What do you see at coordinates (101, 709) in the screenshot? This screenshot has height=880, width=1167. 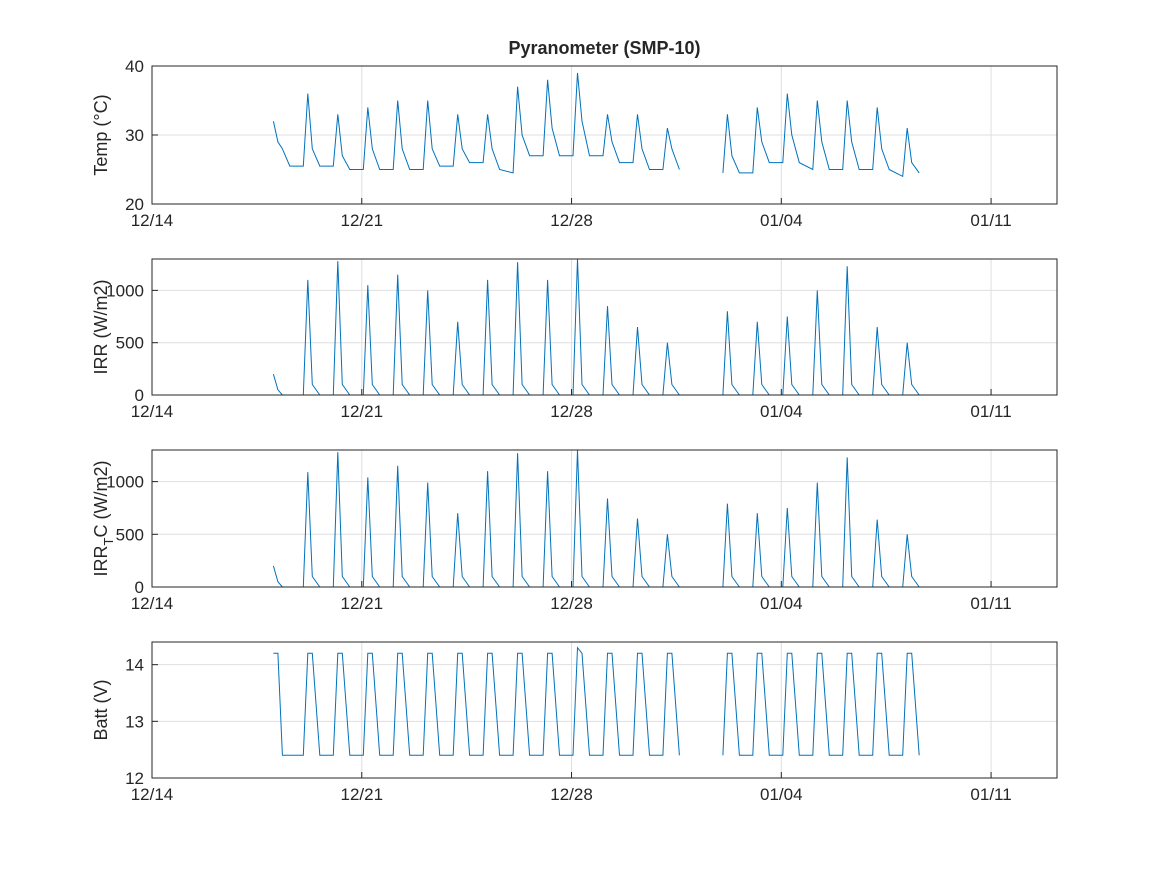 I see `y-axis-label: Batt (V)` at bounding box center [101, 709].